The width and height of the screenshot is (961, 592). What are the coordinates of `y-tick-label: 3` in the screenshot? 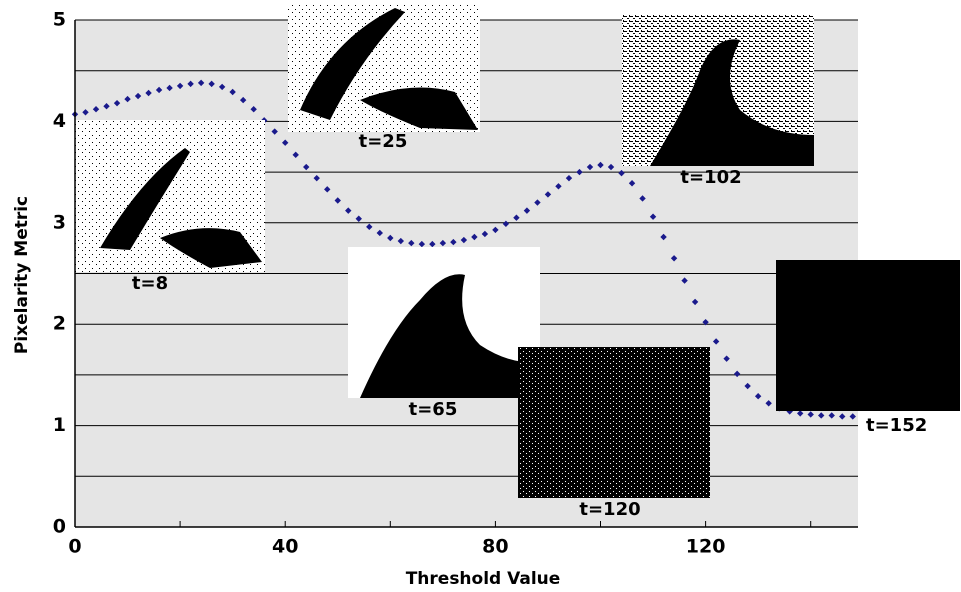 It's located at (59, 222).